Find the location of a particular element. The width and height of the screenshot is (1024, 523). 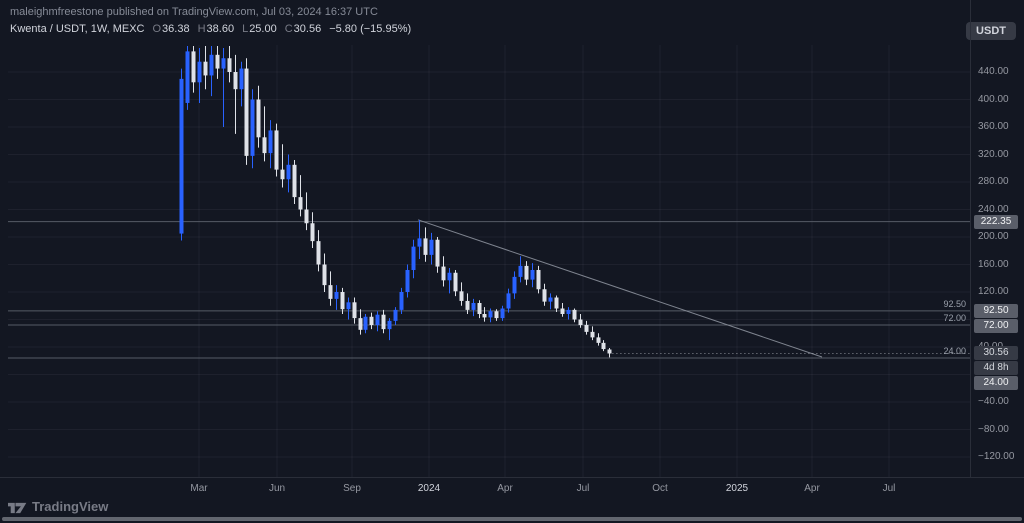

high-value: 38.60 is located at coordinates (220, 29).